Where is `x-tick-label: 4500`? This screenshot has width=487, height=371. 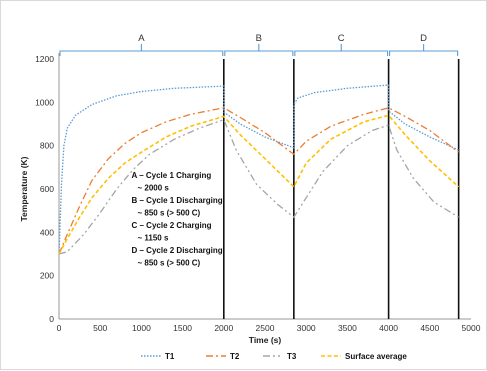 x-tick-label: 4500 is located at coordinates (429, 328).